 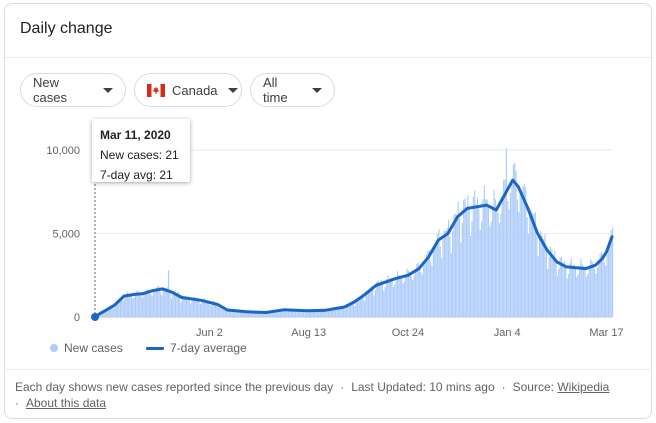 What do you see at coordinates (583, 387) in the screenshot?
I see `source-link: Wikipedia` at bounding box center [583, 387].